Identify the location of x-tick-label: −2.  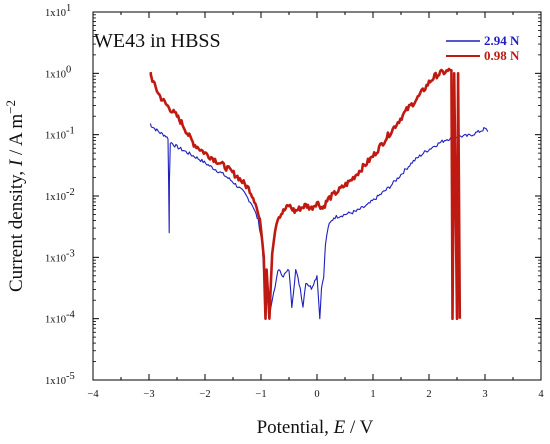
(204, 394).